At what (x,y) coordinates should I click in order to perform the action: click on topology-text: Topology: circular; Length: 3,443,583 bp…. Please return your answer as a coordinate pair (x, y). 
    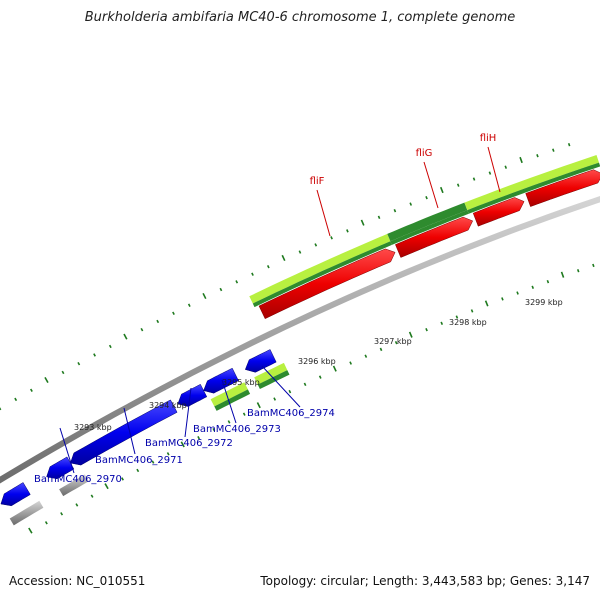
    Looking at the image, I should click on (425, 581).